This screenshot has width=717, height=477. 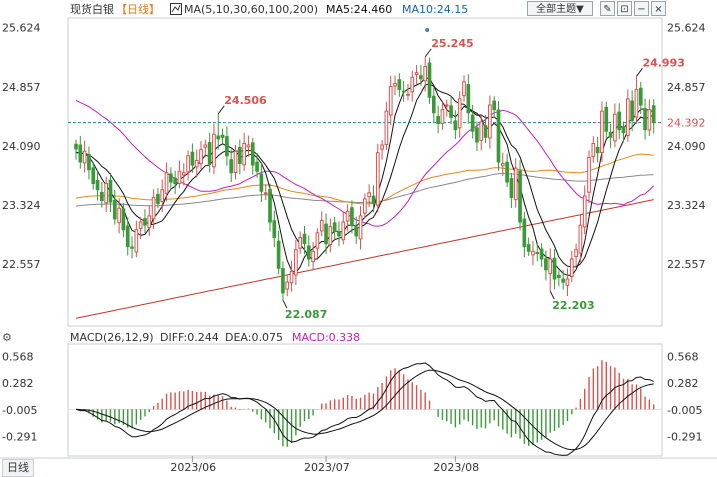 What do you see at coordinates (92, 9) in the screenshot?
I see `instrument-name: 现货白银` at bounding box center [92, 9].